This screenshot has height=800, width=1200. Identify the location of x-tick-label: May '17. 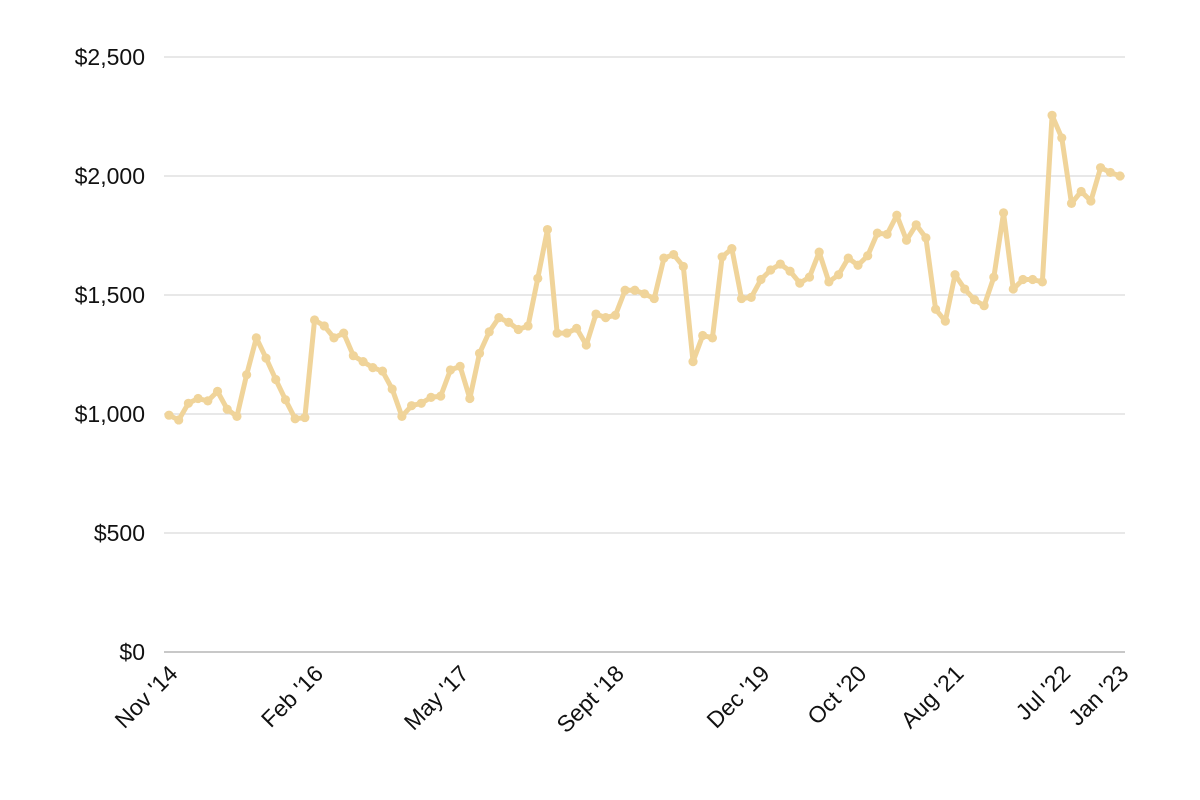
(436, 697).